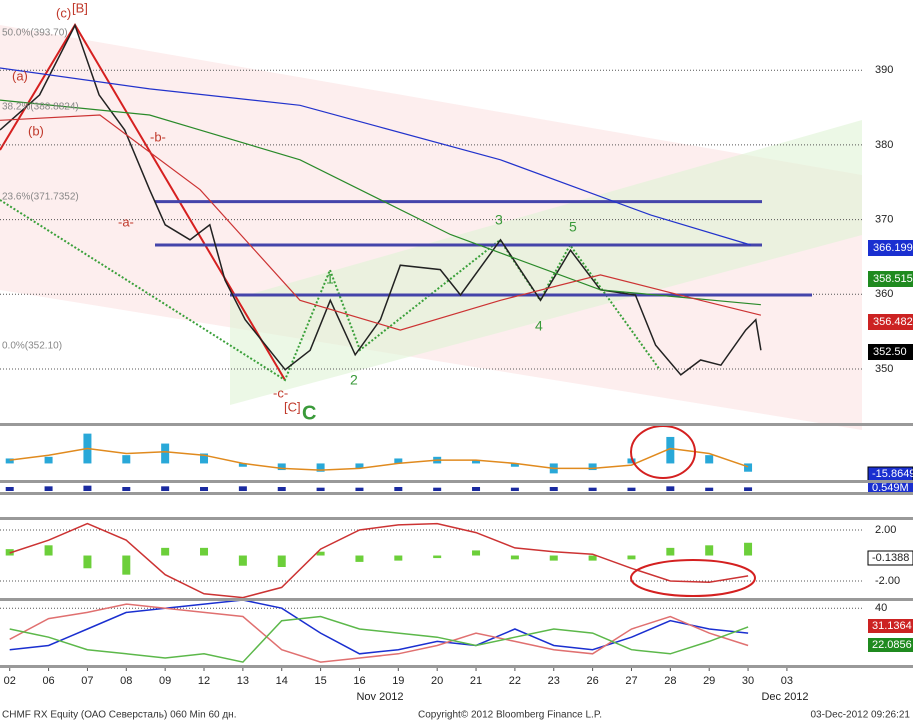 The height and width of the screenshot is (723, 913). Describe the element at coordinates (379, 560) in the screenshot. I see `oscillator-line` at that location.